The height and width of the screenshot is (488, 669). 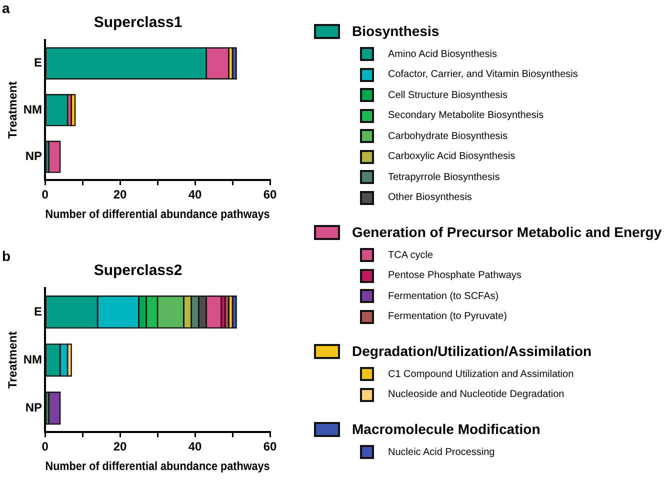 I want to click on text: a, so click(x=6, y=8).